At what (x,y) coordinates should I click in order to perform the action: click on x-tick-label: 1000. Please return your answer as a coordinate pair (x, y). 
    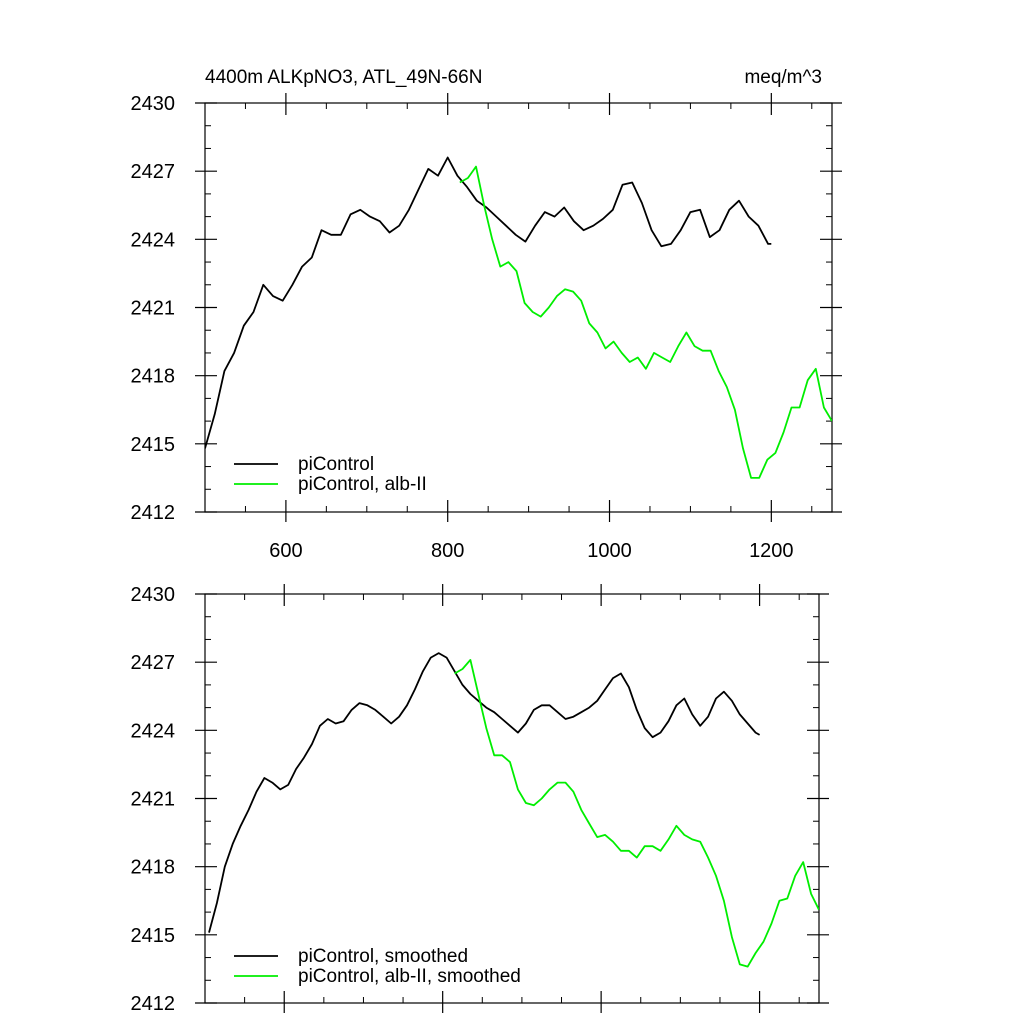
    Looking at the image, I should click on (609, 551).